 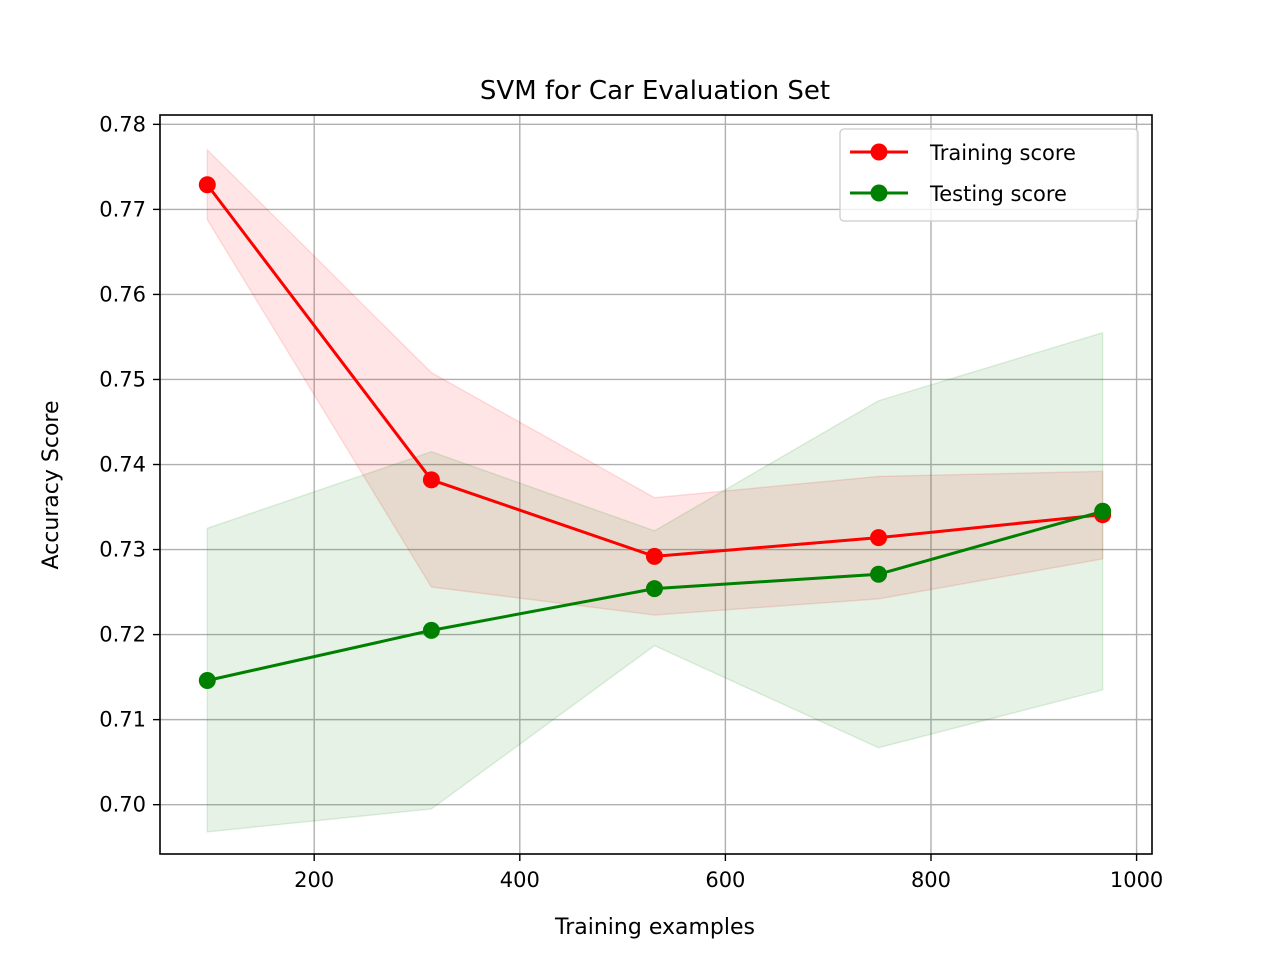 What do you see at coordinates (122, 720) in the screenshot?
I see `y-tick-label: 0.71` at bounding box center [122, 720].